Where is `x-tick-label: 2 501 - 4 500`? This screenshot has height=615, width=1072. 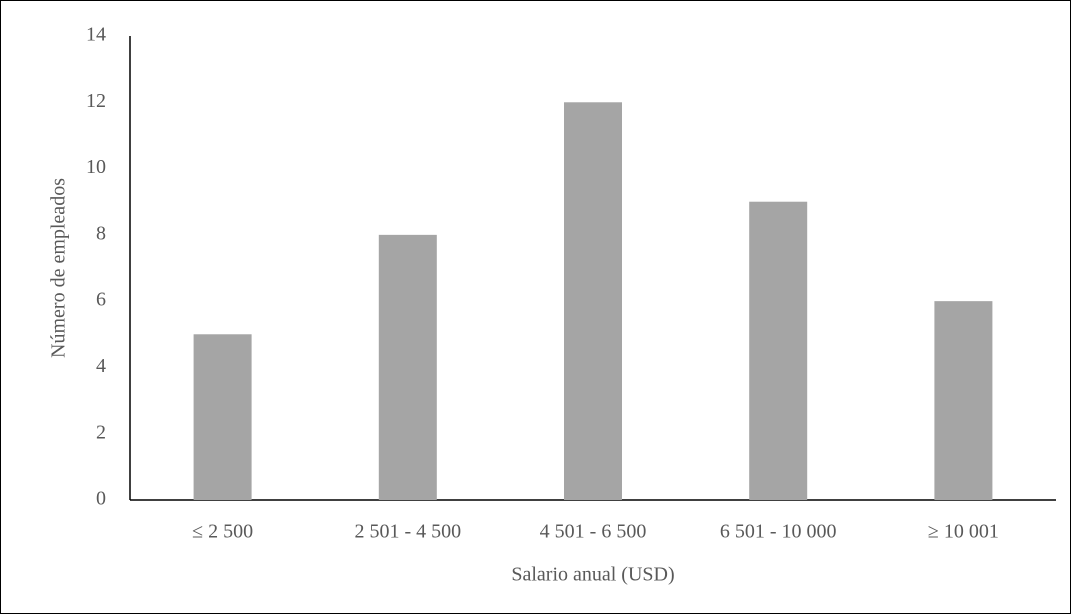 x-tick-label: 2 501 - 4 500 is located at coordinates (407, 532).